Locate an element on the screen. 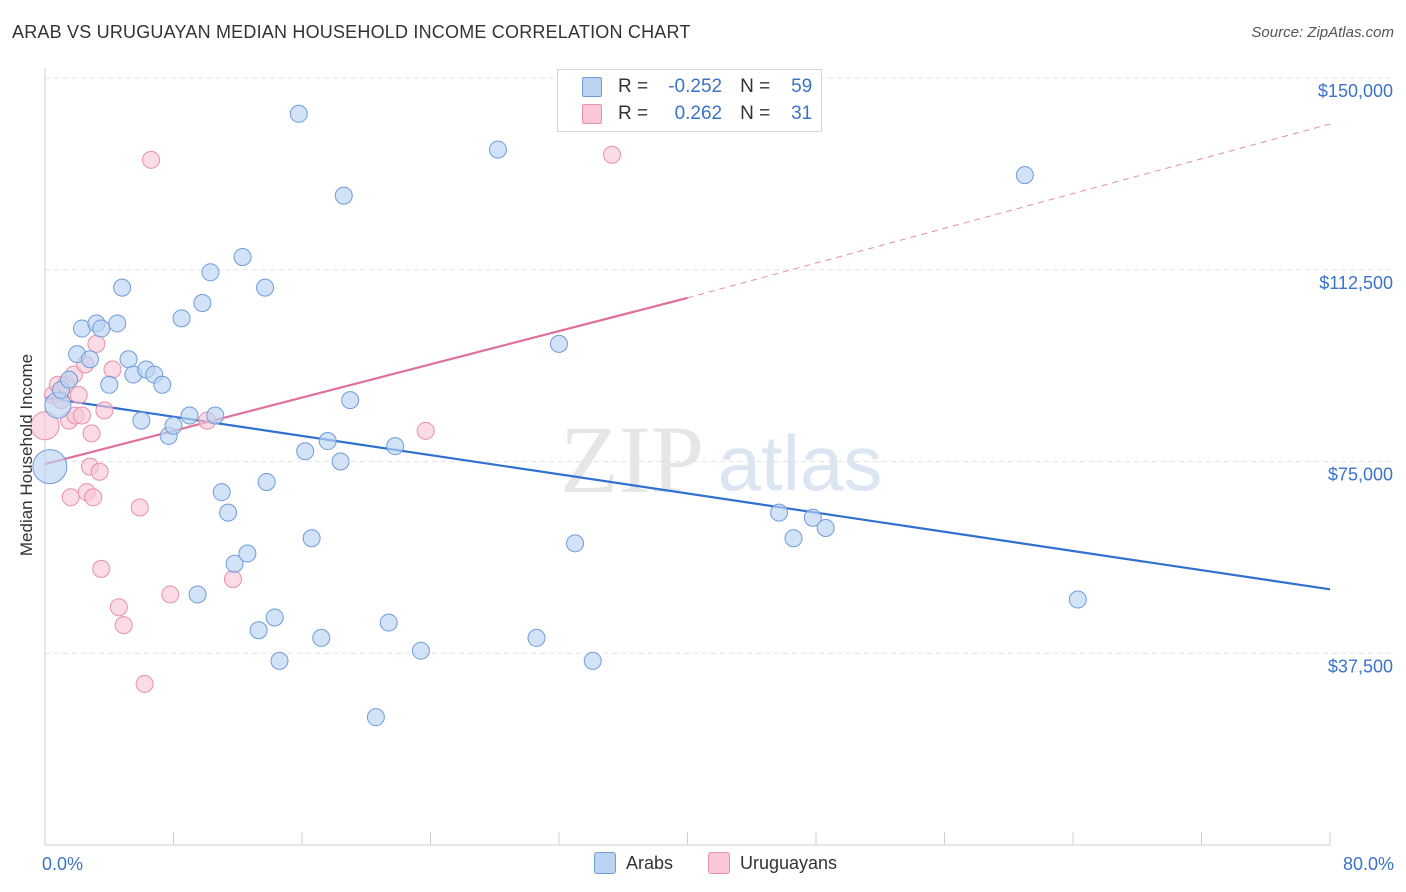 Image resolution: width=1406 pixels, height=892 pixels. y-tick-label: $150,000 is located at coordinates (1355, 91).